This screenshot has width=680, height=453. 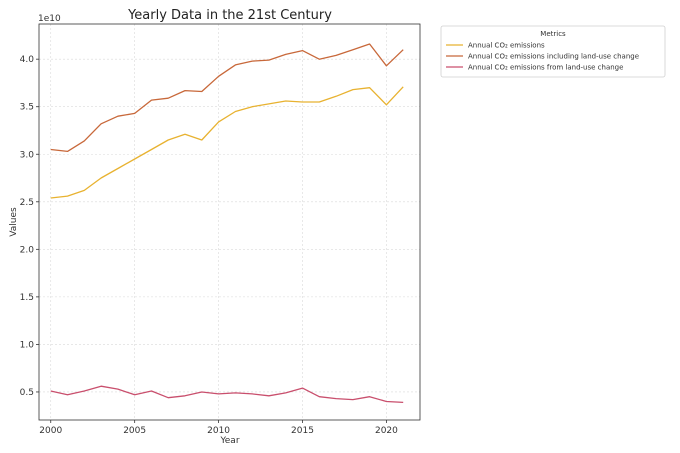 I want to click on y-tick-label: 3.5, so click(x=27, y=108).